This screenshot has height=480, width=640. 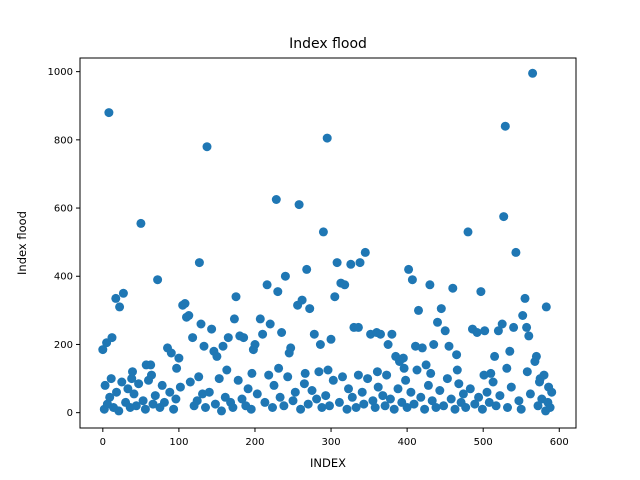 I want to click on y-tick-label: 200, so click(x=63, y=345).